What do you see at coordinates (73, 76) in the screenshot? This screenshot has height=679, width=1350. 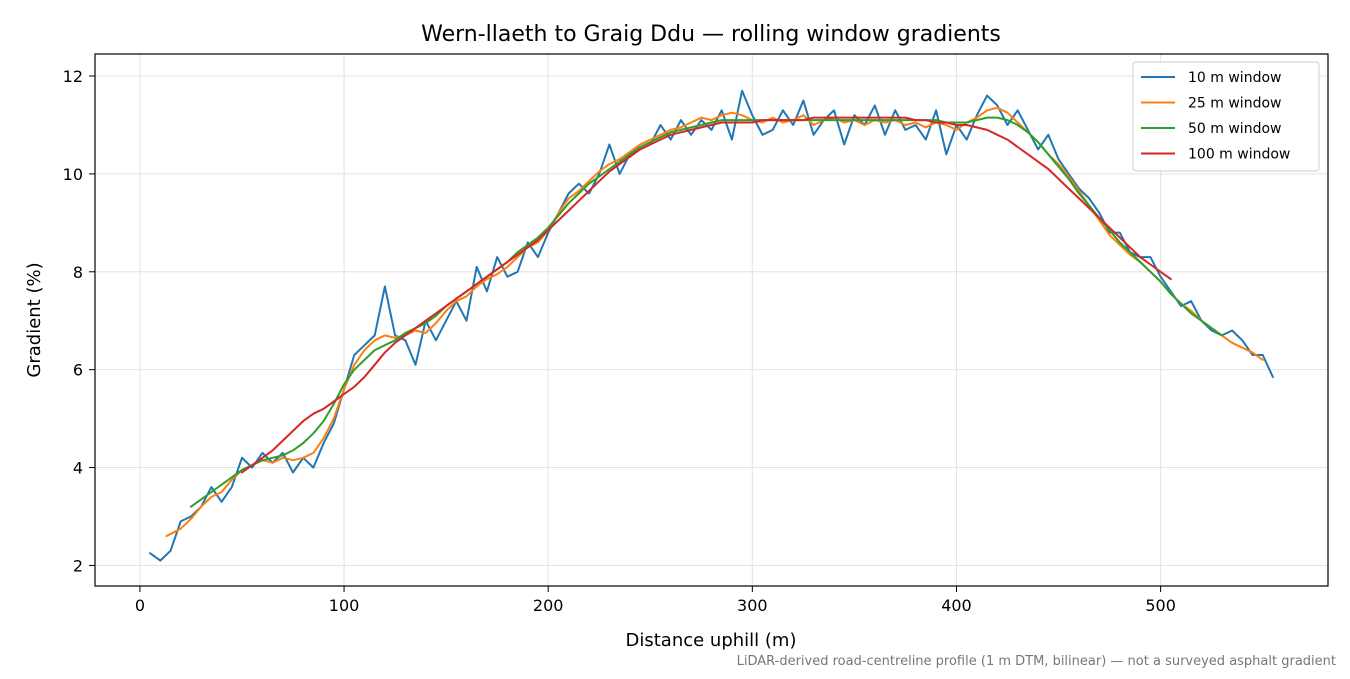 I see `y-tick-label-5: 12` at bounding box center [73, 76].